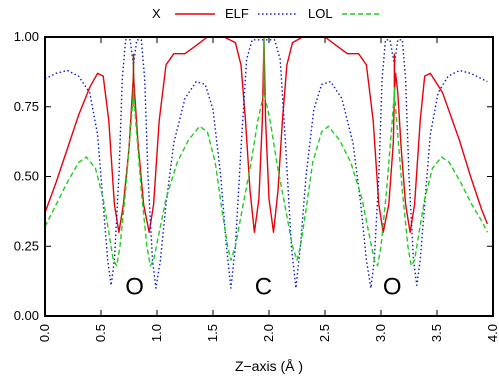 This screenshot has height=383, width=499. I want to click on y-tick-label: 0.75, so click(26, 106).